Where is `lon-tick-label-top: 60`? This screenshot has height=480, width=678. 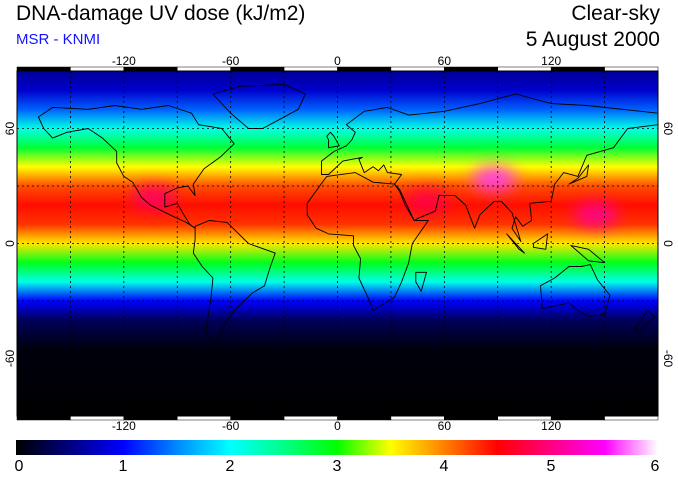 lon-tick-label-top: 60 is located at coordinates (445, 61).